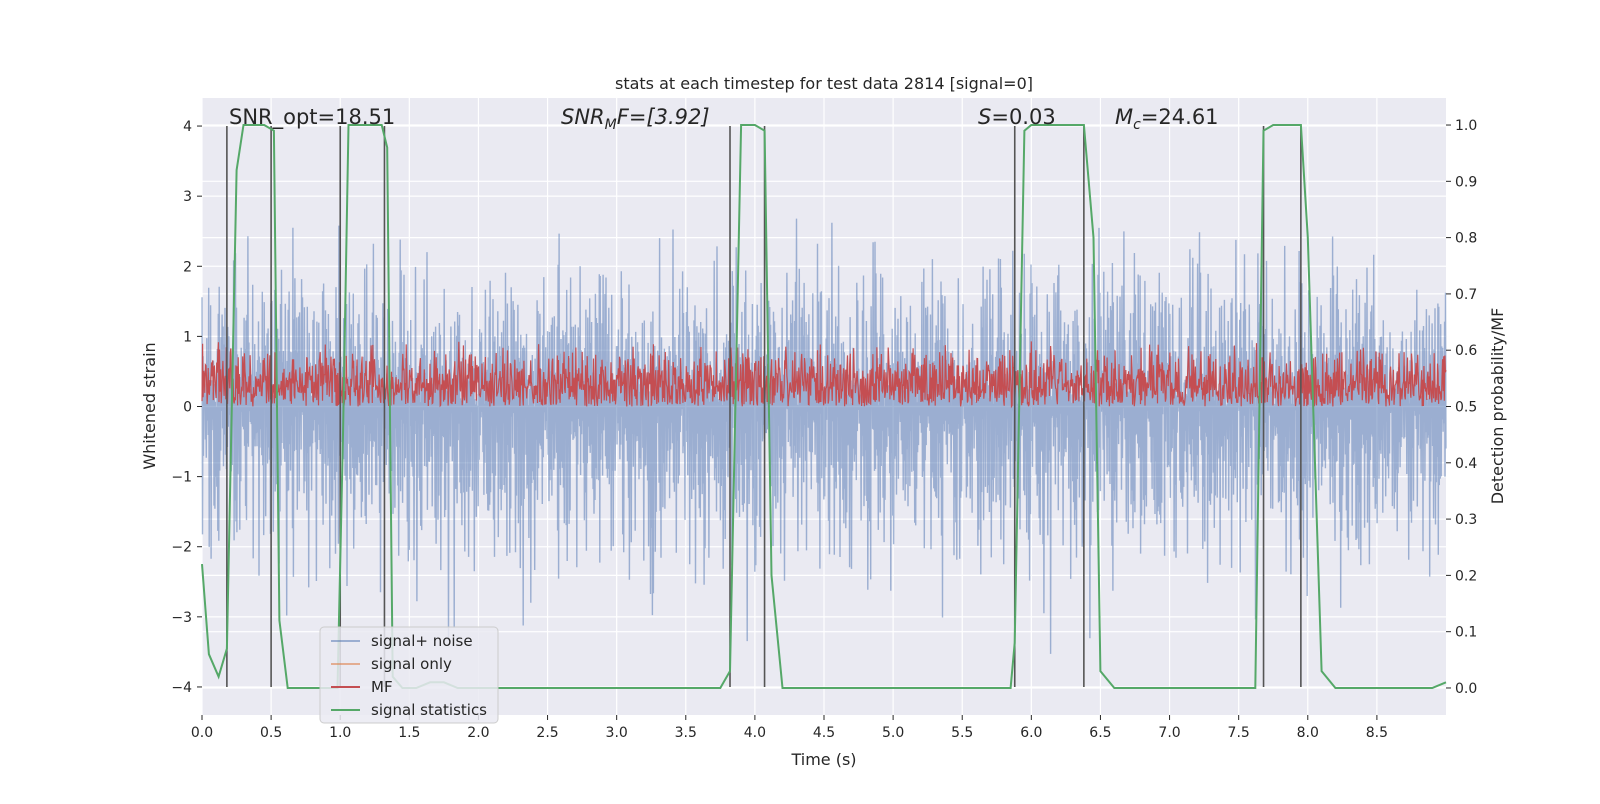 Image resolution: width=1600 pixels, height=804 pixels. Describe the element at coordinates (429, 710) in the screenshot. I see `legend-label-signal-statistics: signal statistics` at that location.